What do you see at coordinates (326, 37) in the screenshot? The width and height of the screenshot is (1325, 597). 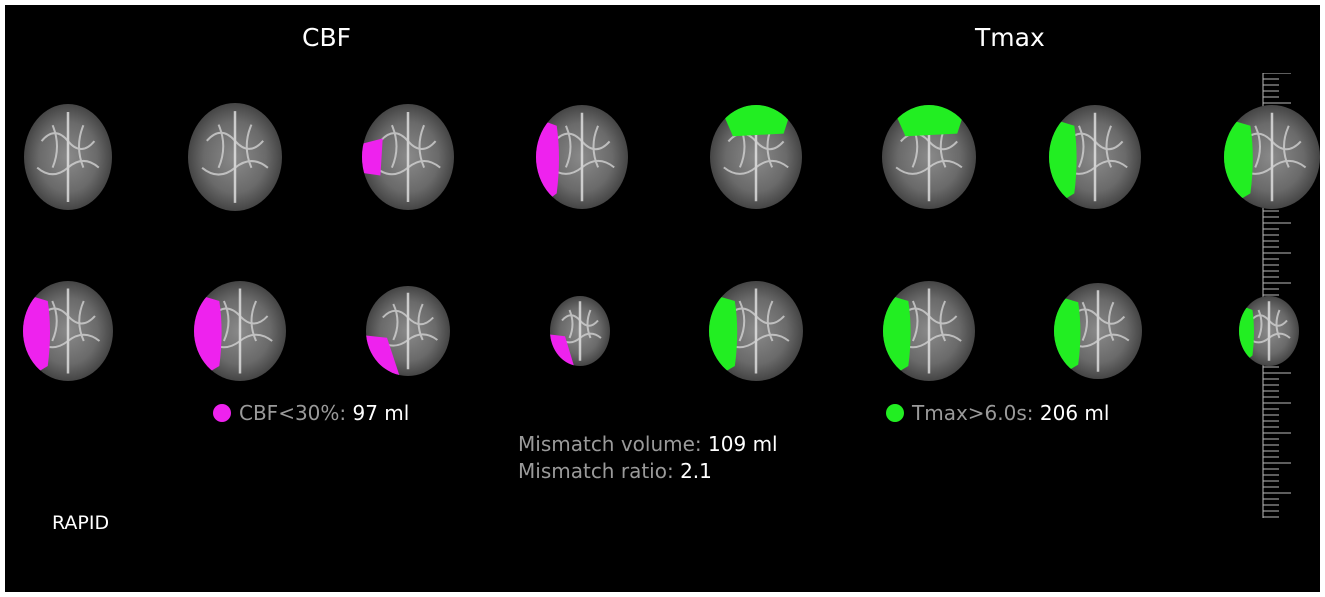 I see `cbf-title: CBF` at bounding box center [326, 37].